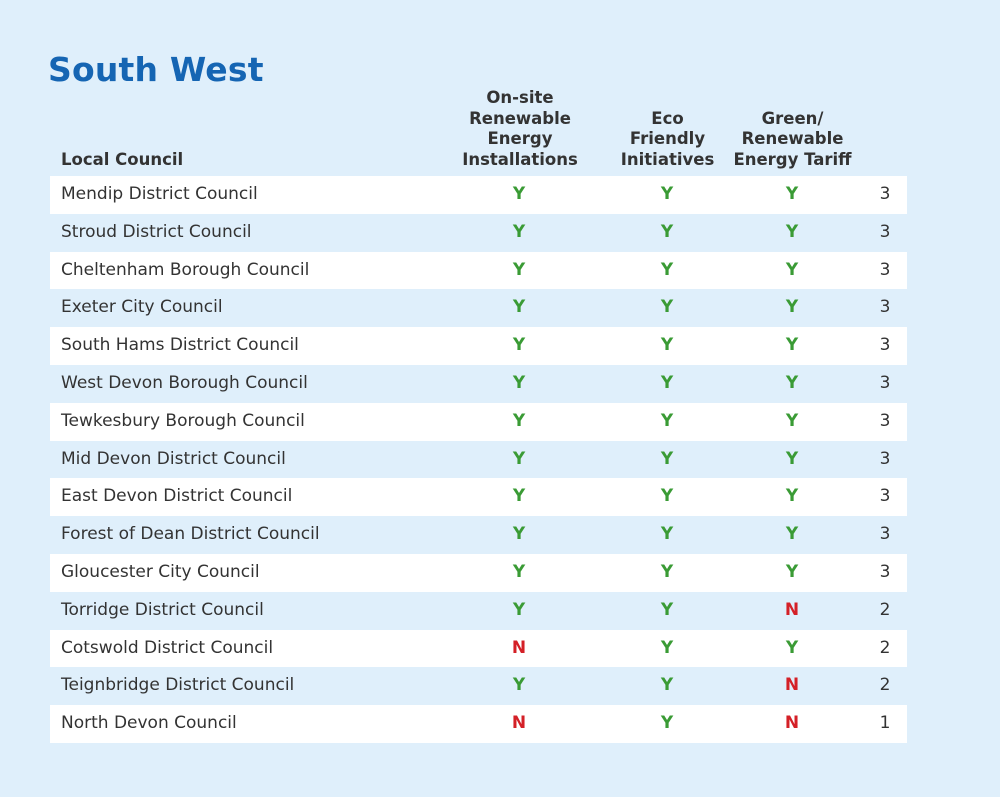 This screenshot has width=1000, height=797. Describe the element at coordinates (162, 609) in the screenshot. I see `council-name: Torridge District Council` at that location.